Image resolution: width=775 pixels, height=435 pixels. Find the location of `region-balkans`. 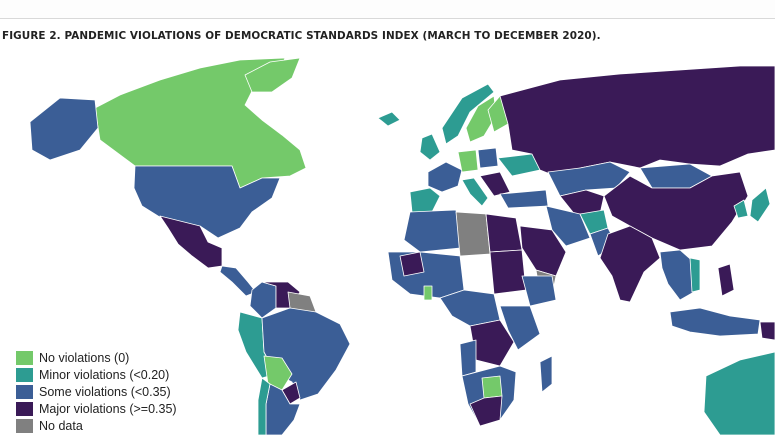

region-balkans is located at coordinates (495, 184).